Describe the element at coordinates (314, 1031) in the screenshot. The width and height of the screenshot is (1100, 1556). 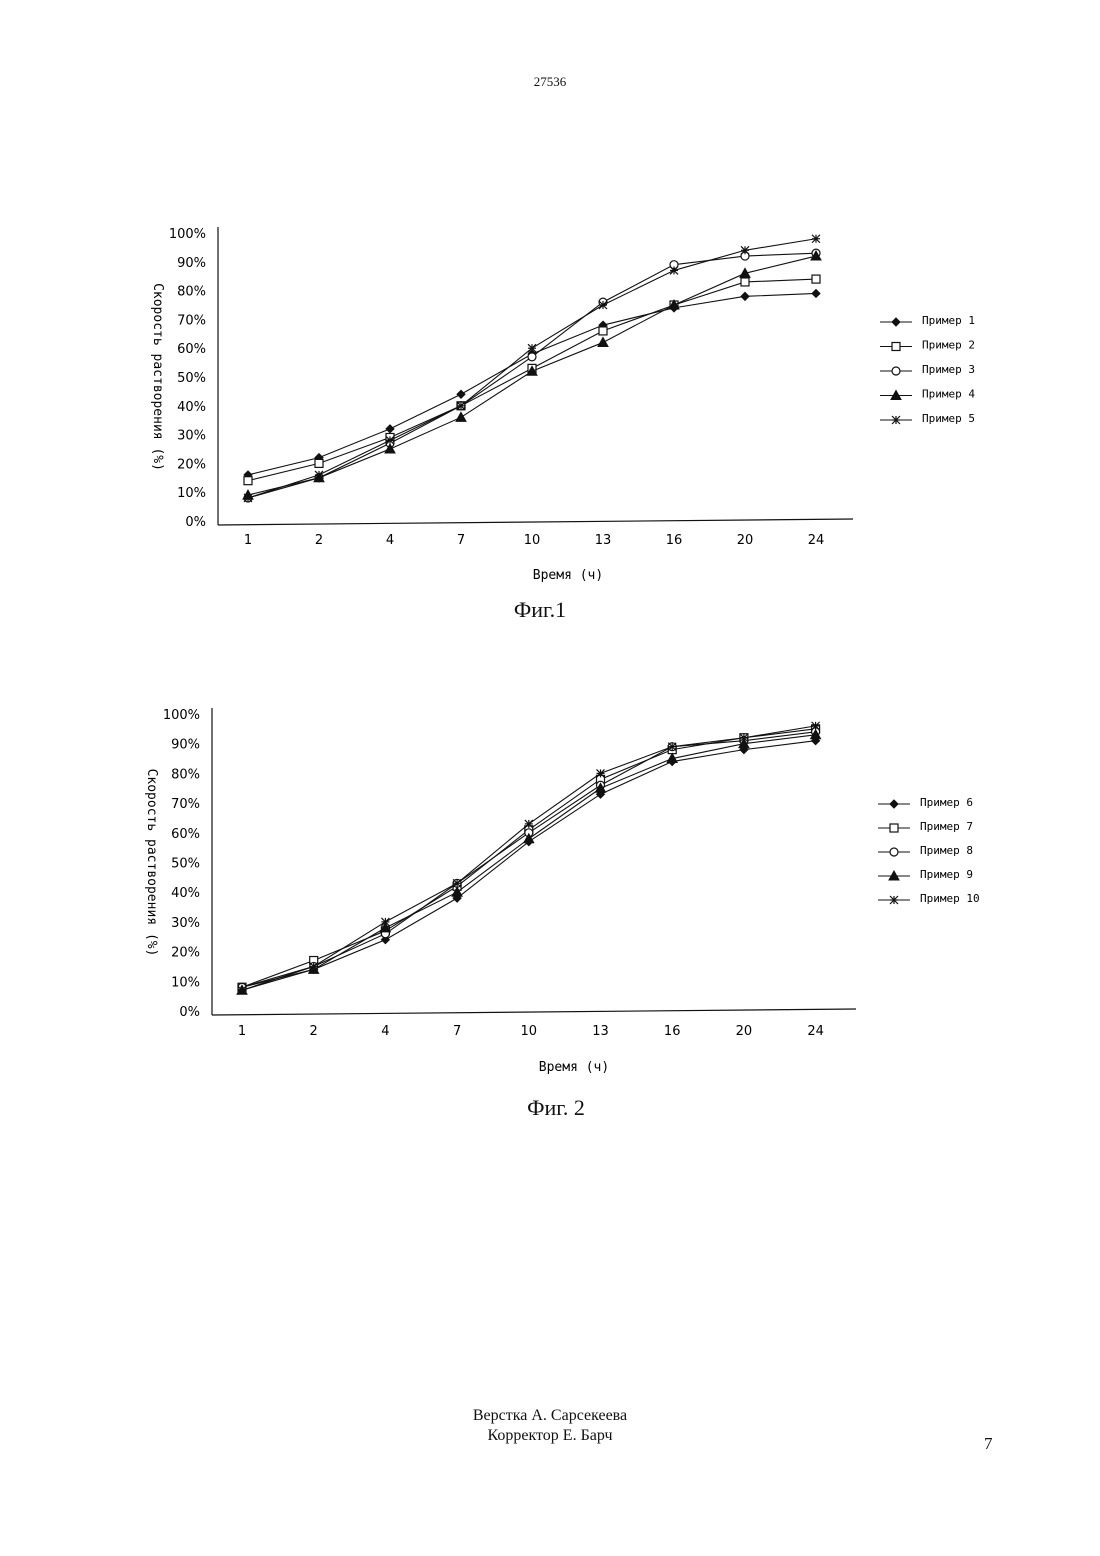
I see `x-tick-label: 2` at that location.